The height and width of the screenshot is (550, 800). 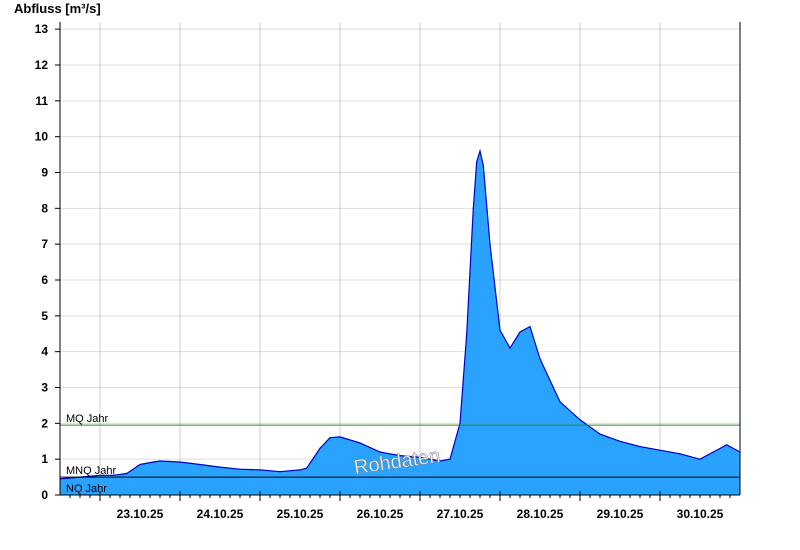 What do you see at coordinates (460, 514) in the screenshot?
I see `x-tick-label: 27.10.25` at bounding box center [460, 514].